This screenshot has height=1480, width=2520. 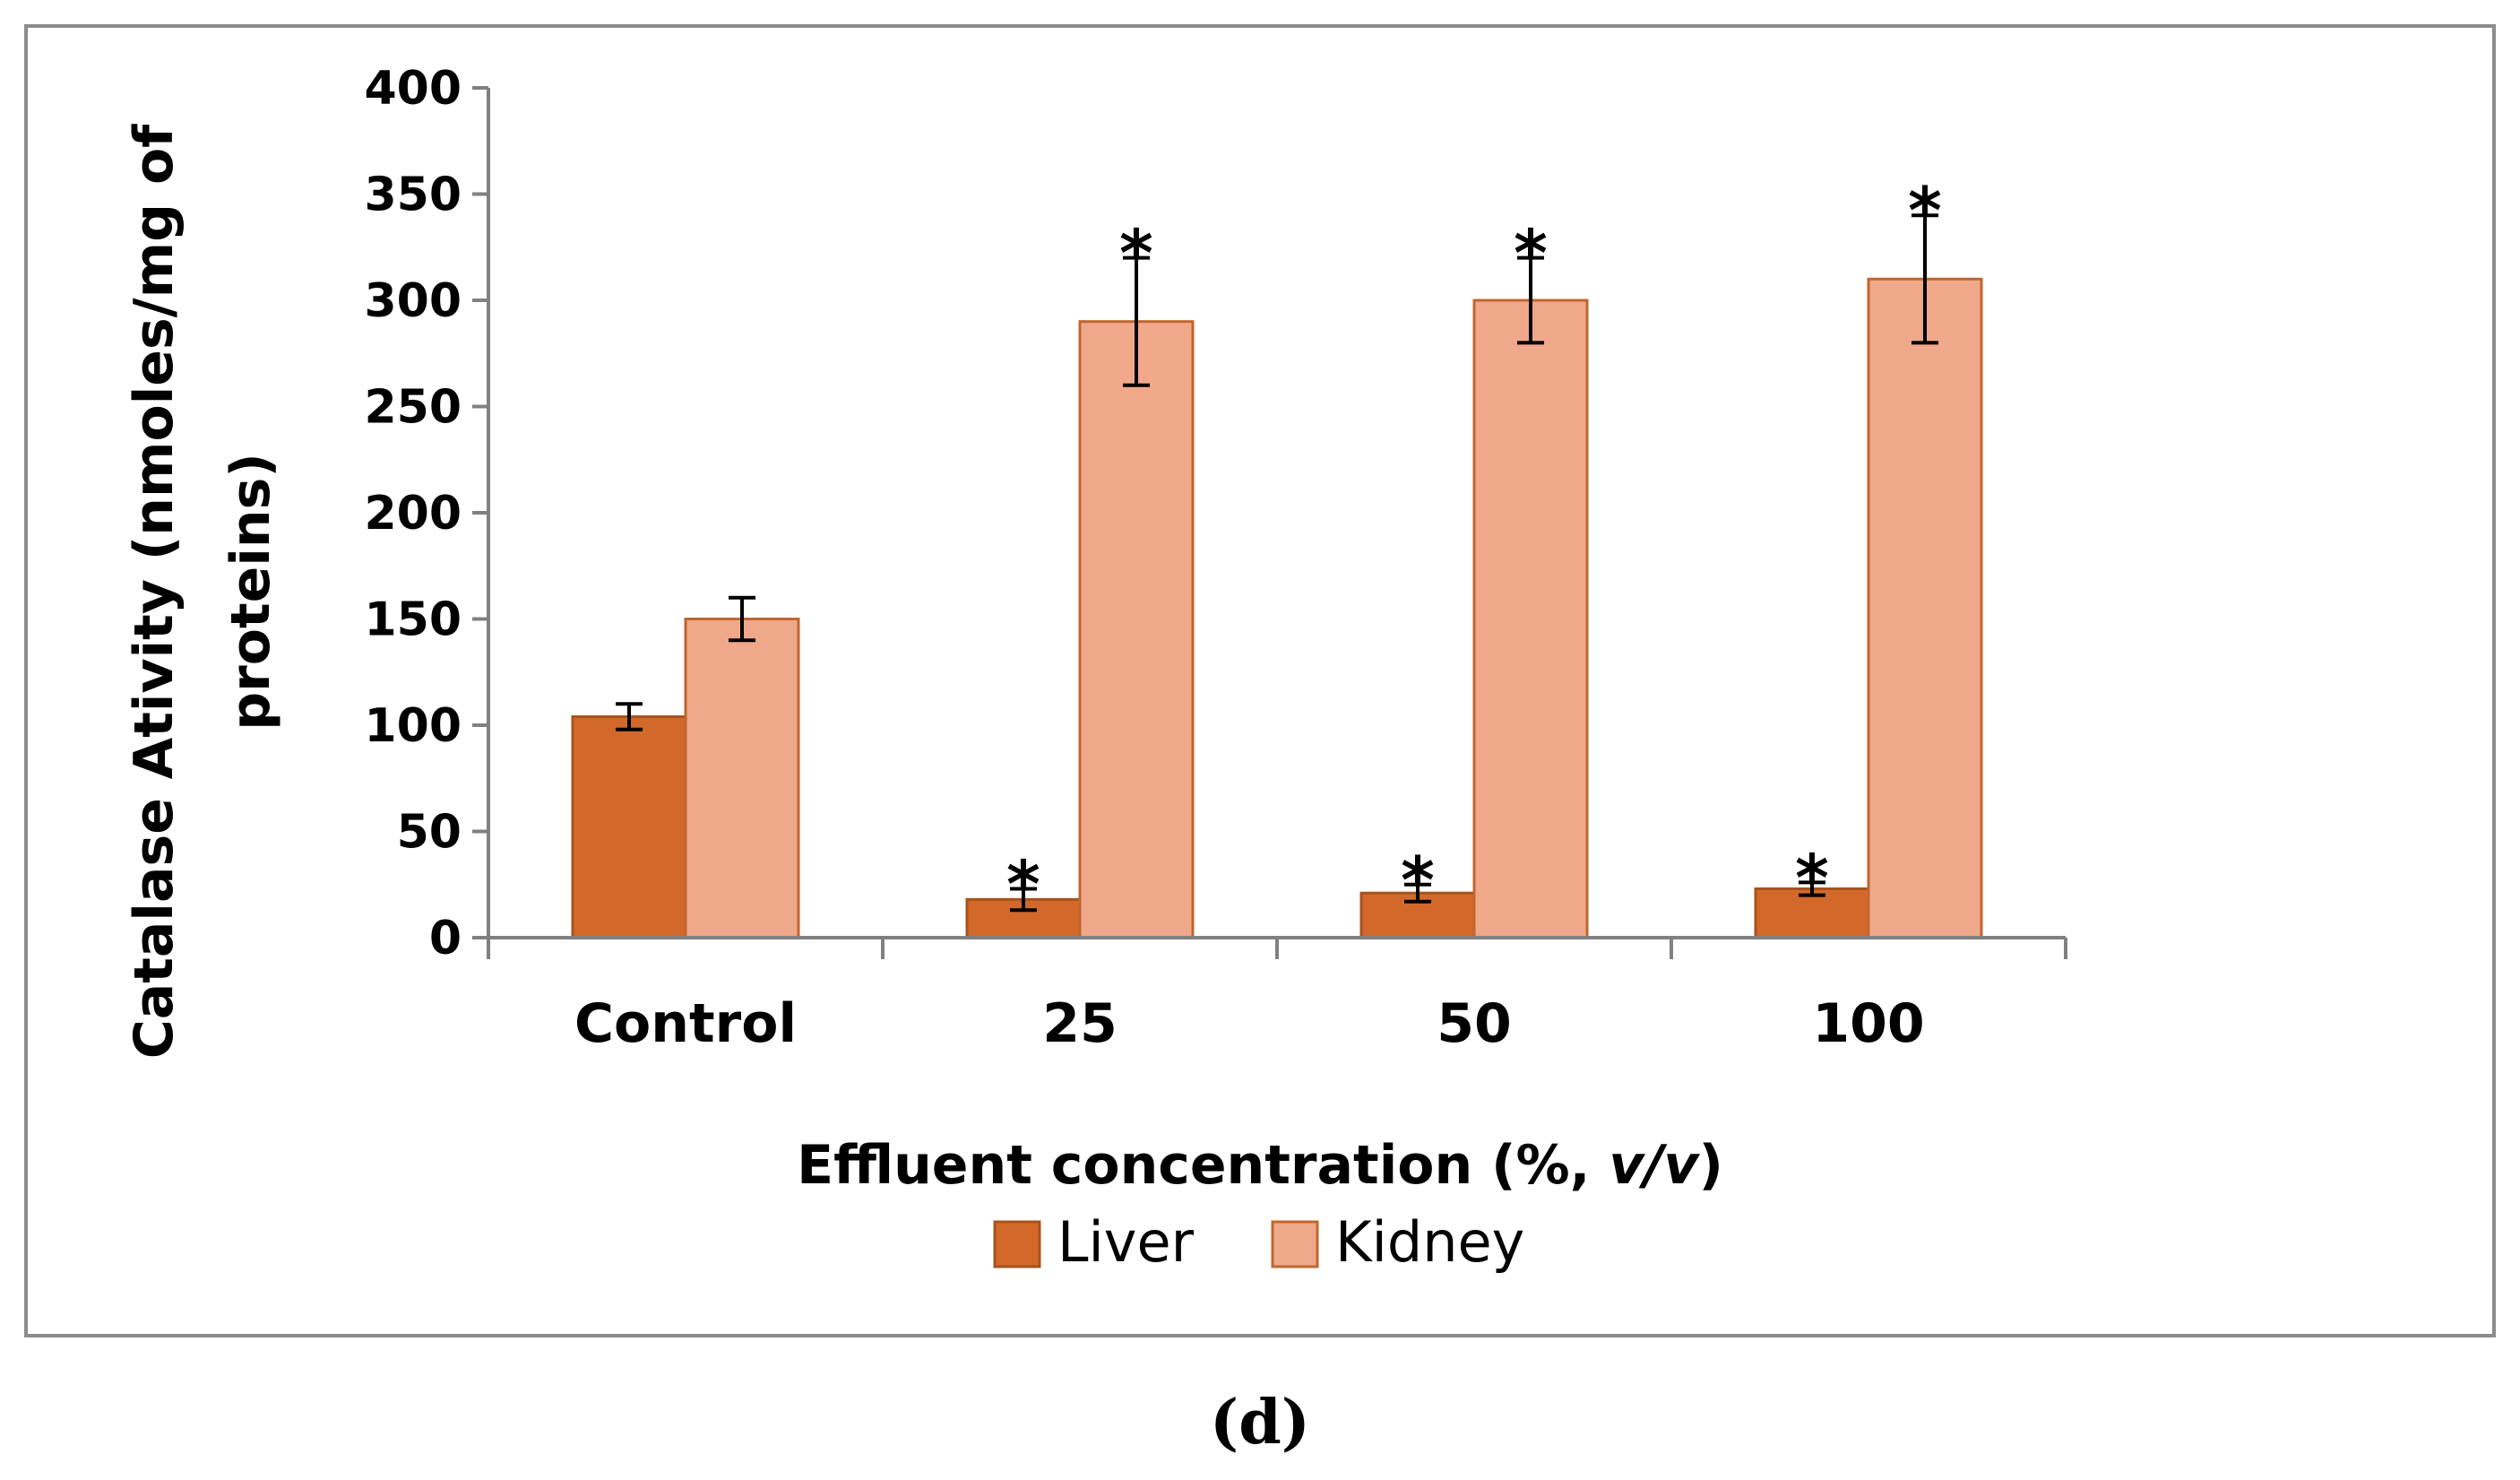 I want to click on error-bar-liver-control, so click(x=629, y=716).